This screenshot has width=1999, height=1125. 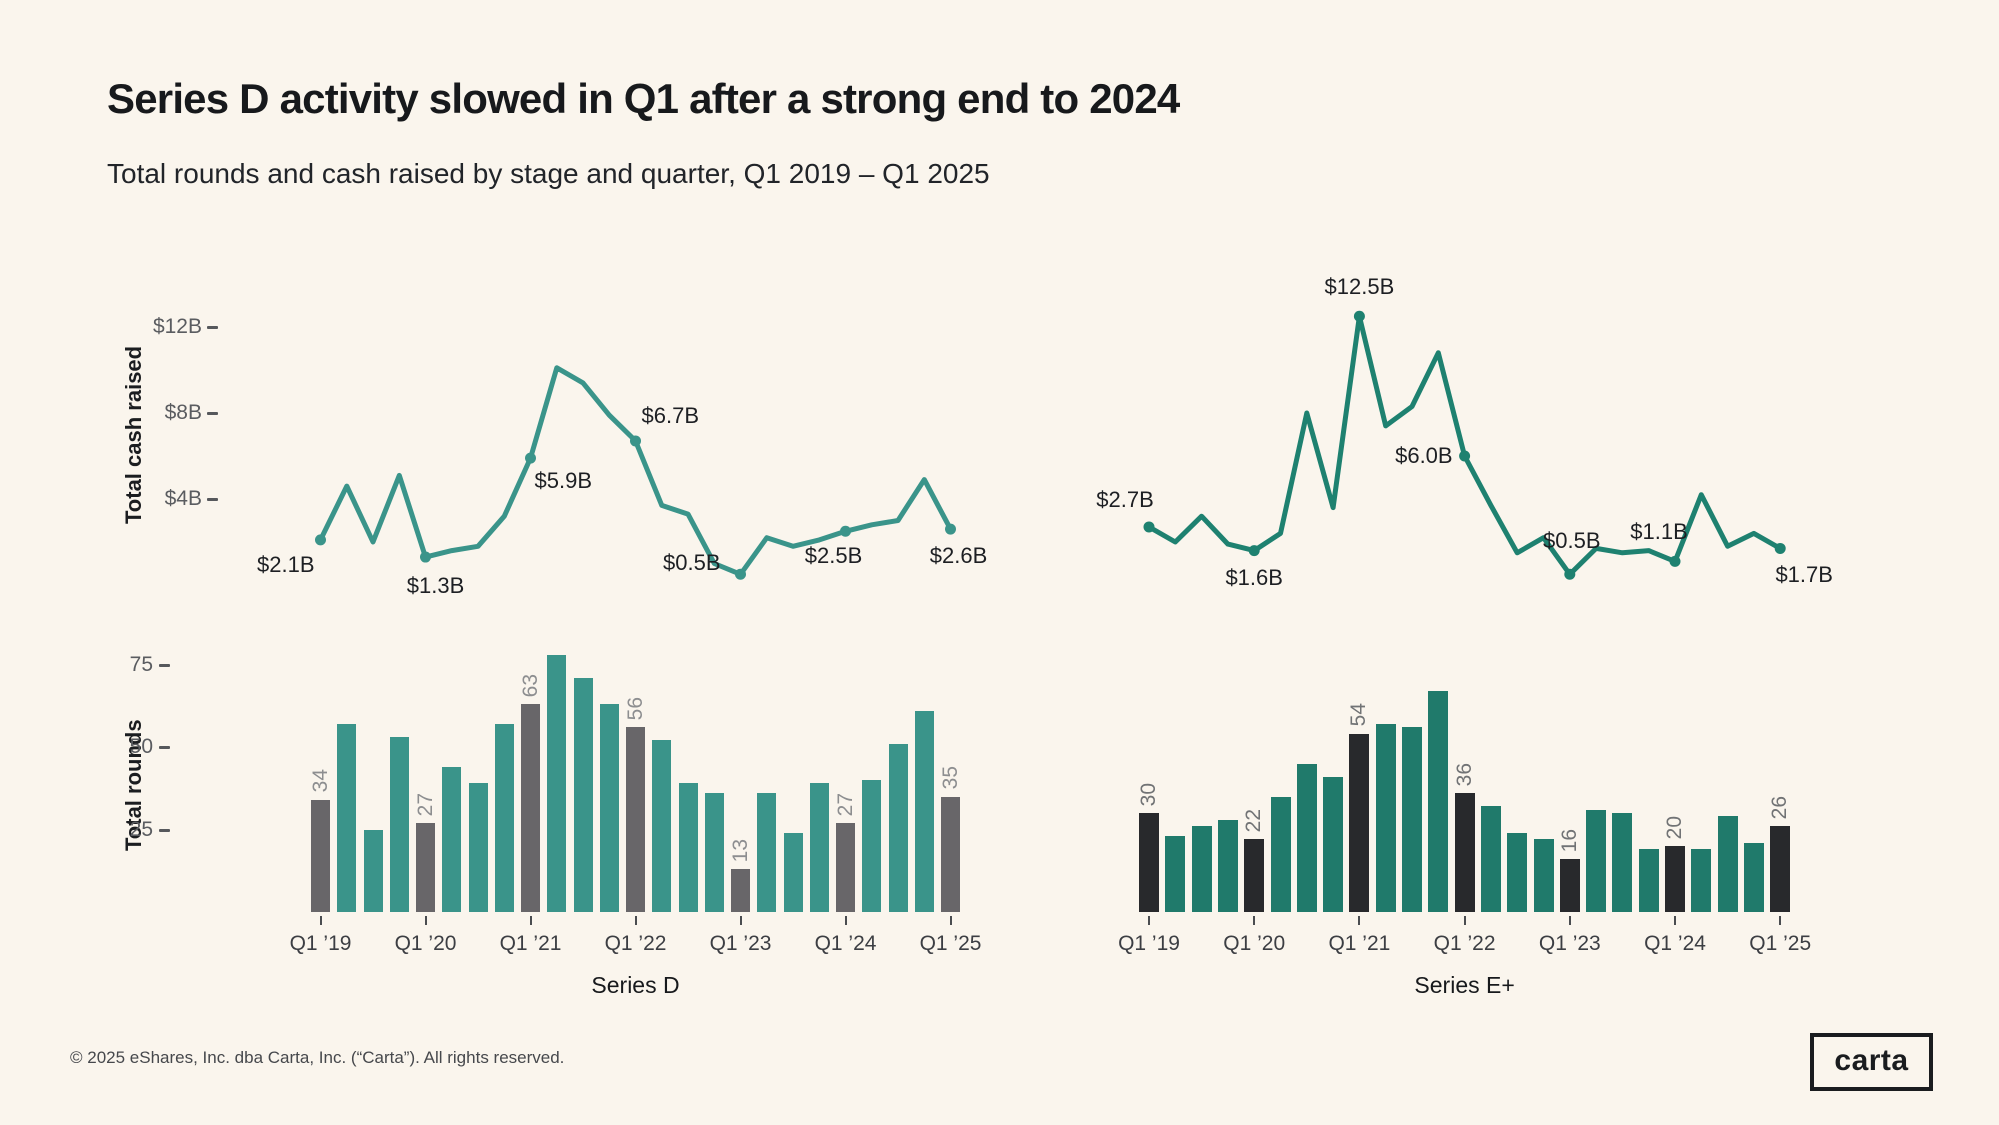 What do you see at coordinates (1569, 840) in the screenshot?
I see `bar-value-label: 16` at bounding box center [1569, 840].